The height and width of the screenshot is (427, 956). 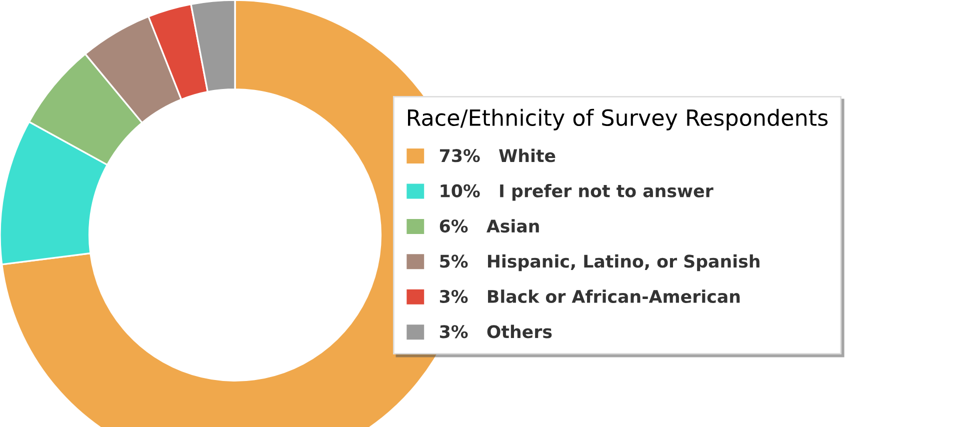 I want to click on legend-label: 10% I prefer not to answer, so click(x=577, y=192).